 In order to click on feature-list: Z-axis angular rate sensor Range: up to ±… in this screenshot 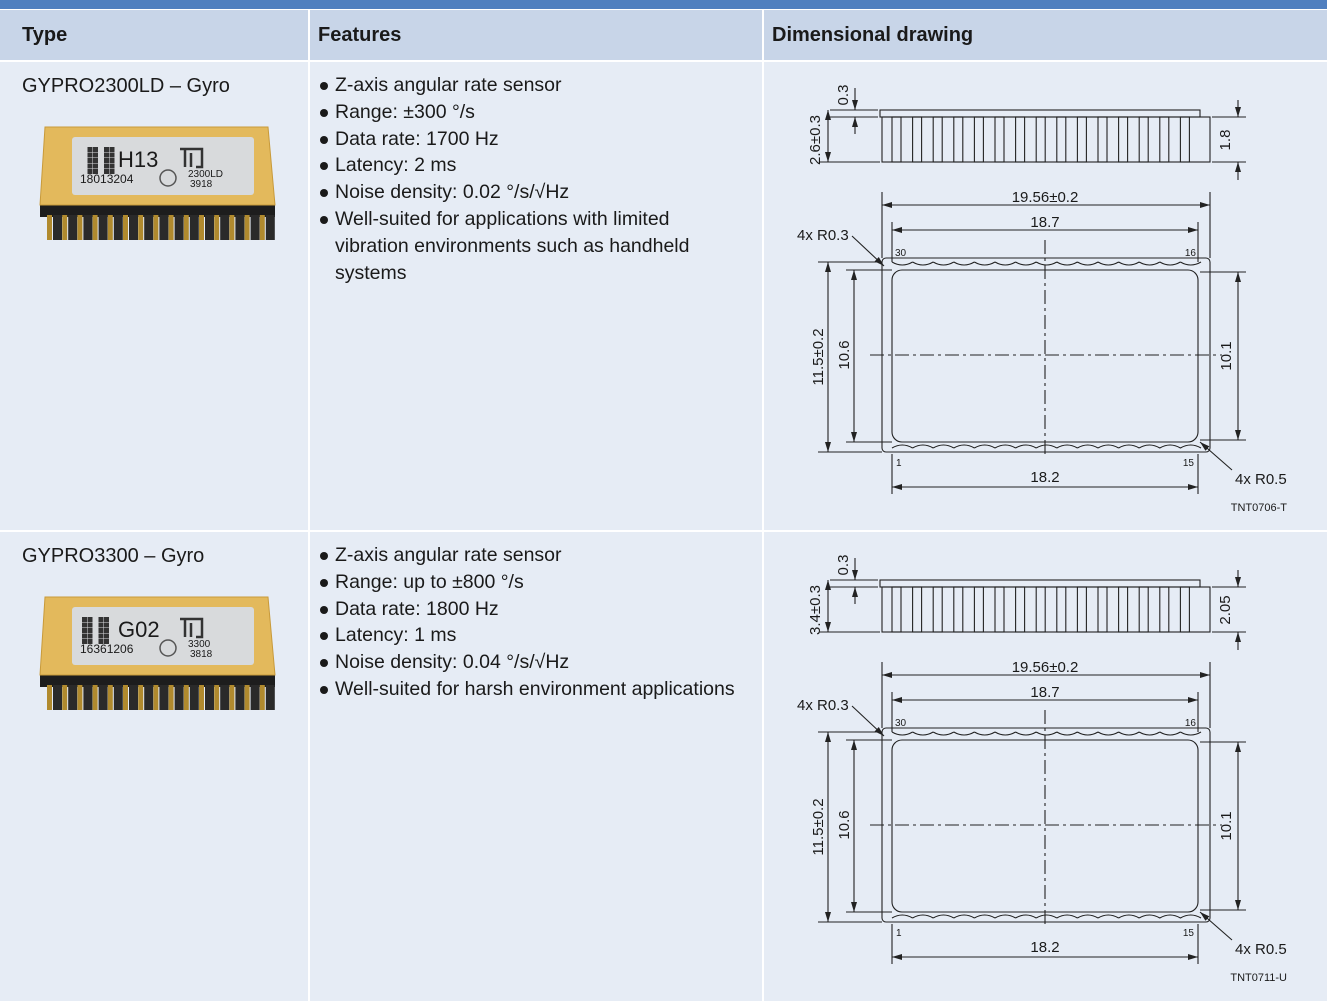, I will do `click(528, 622)`.